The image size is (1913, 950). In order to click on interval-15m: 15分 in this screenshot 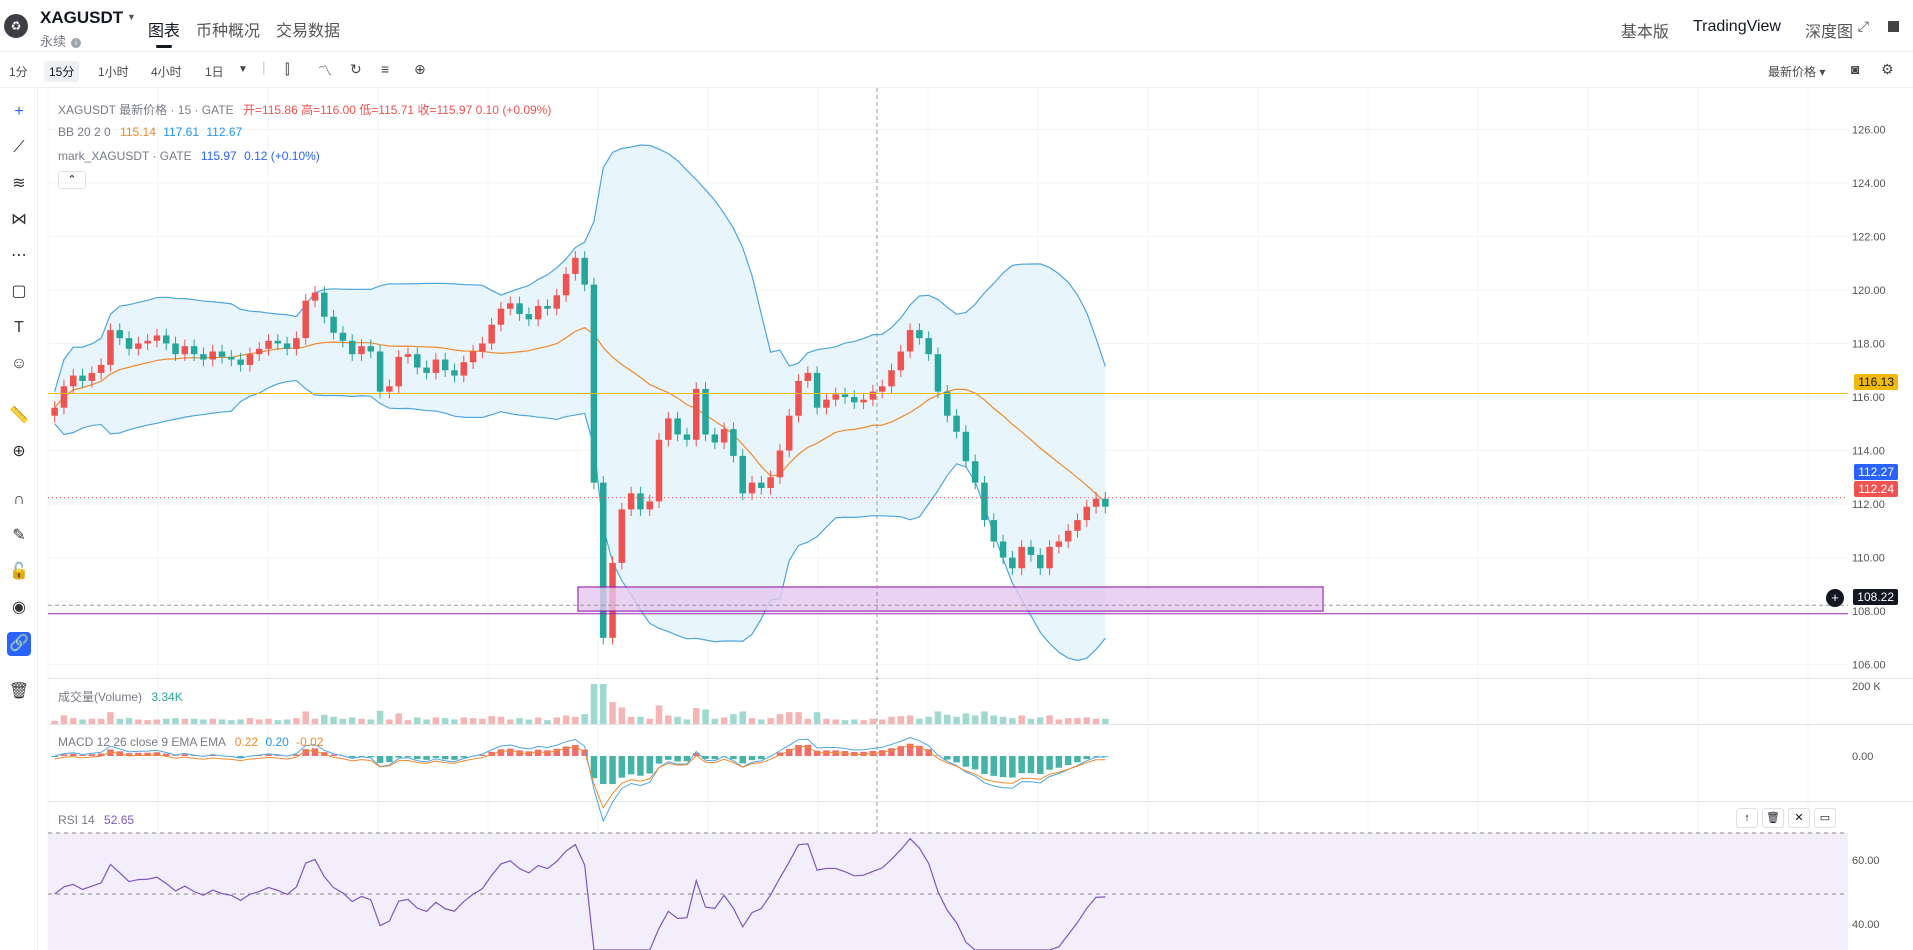, I will do `click(62, 71)`.